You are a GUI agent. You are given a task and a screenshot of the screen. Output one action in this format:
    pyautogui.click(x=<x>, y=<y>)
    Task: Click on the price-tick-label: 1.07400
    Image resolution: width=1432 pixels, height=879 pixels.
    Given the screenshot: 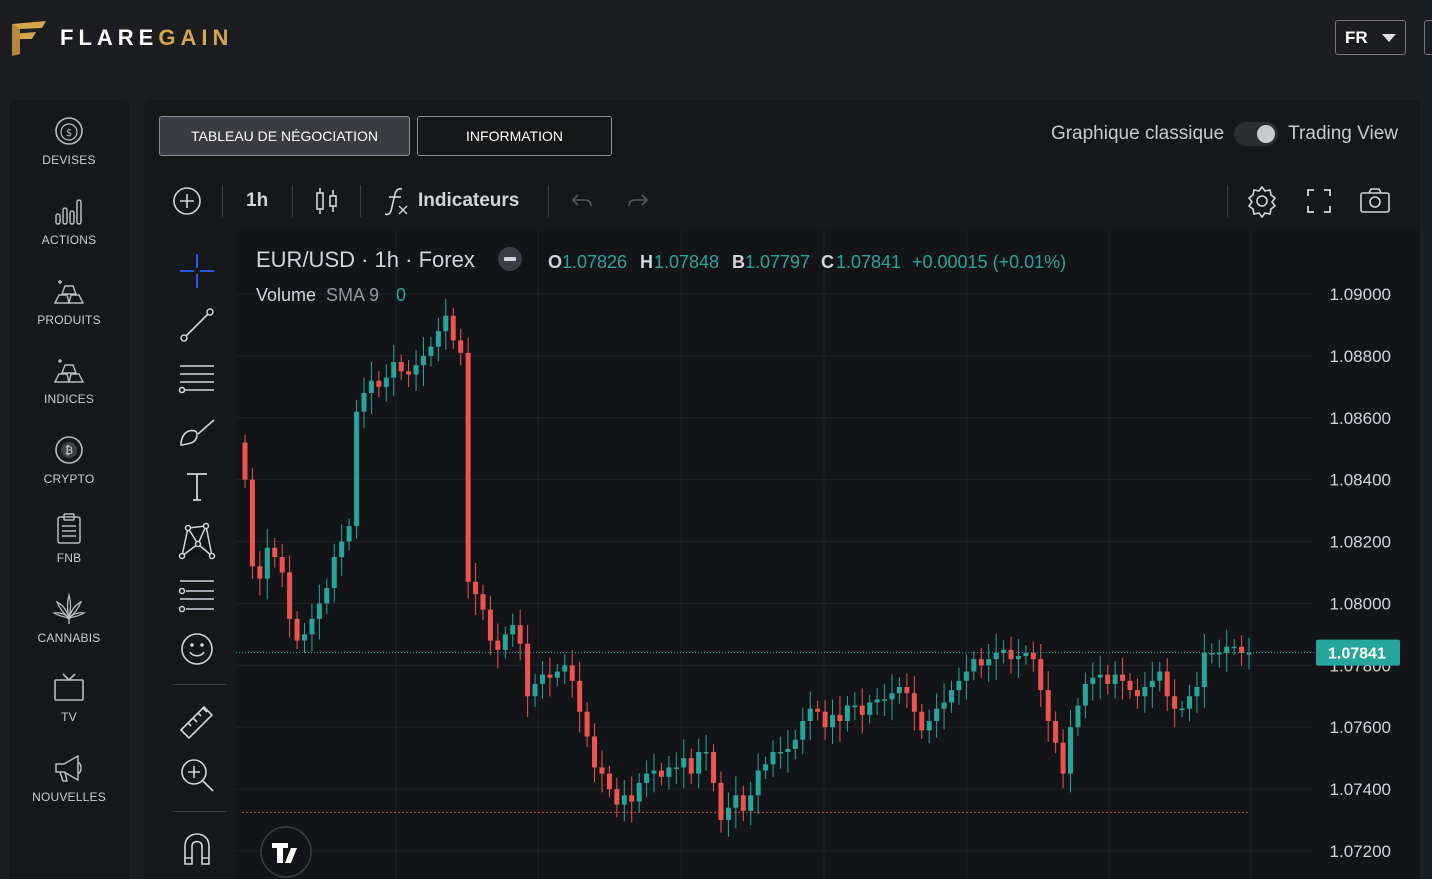 What is the action you would take?
    pyautogui.click(x=1360, y=789)
    